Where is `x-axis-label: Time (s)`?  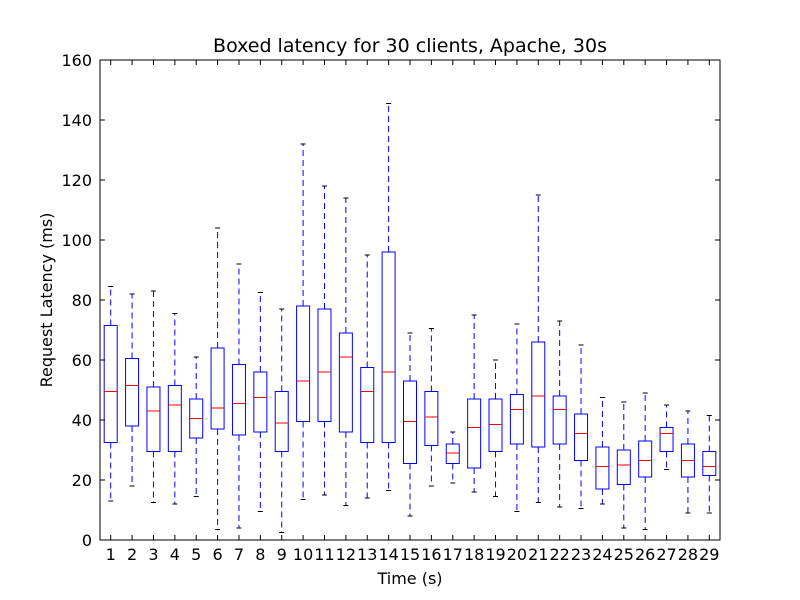
x-axis-label: Time (s) is located at coordinates (409, 578).